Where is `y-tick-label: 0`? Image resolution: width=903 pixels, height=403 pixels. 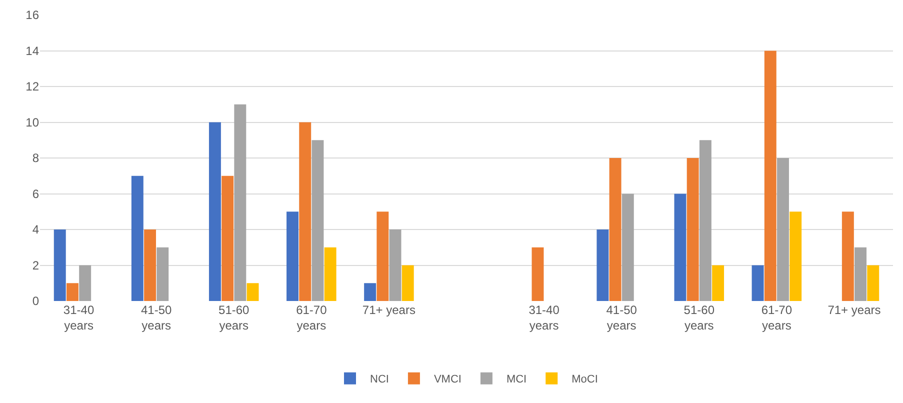 y-tick-label: 0 is located at coordinates (36, 301).